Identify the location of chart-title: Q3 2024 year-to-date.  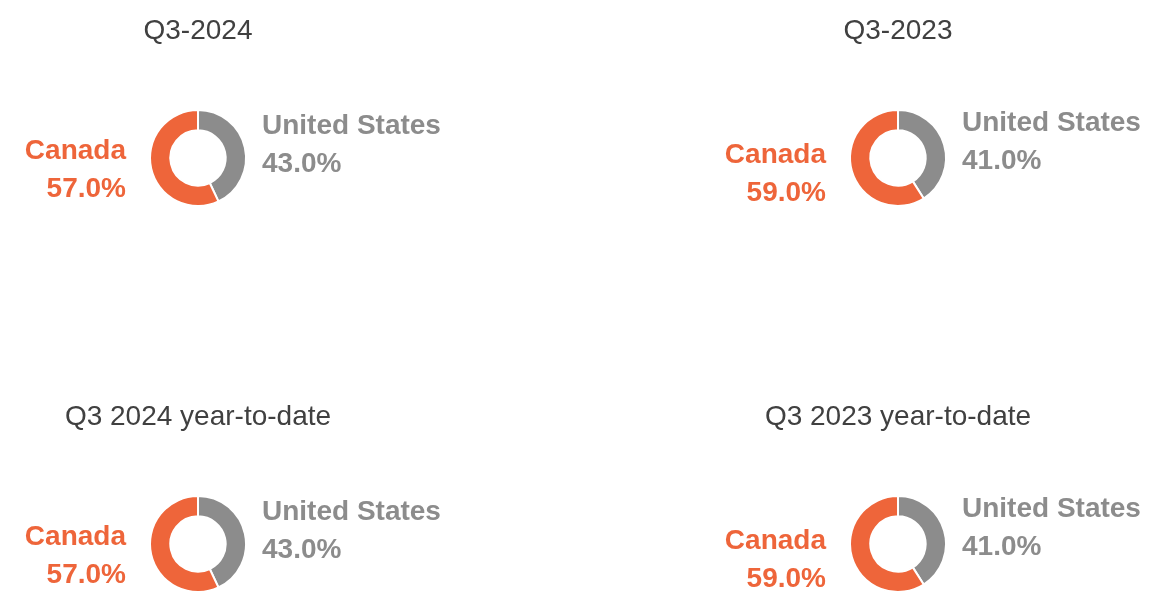
(198, 416).